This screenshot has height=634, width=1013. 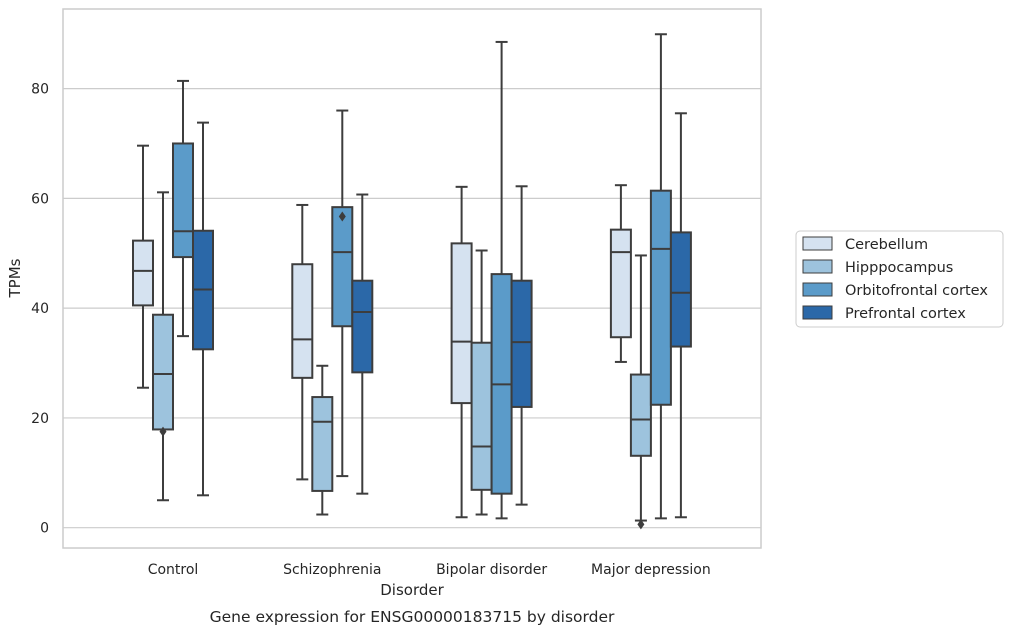 I want to click on y-tick-label: 0, so click(x=44, y=529).